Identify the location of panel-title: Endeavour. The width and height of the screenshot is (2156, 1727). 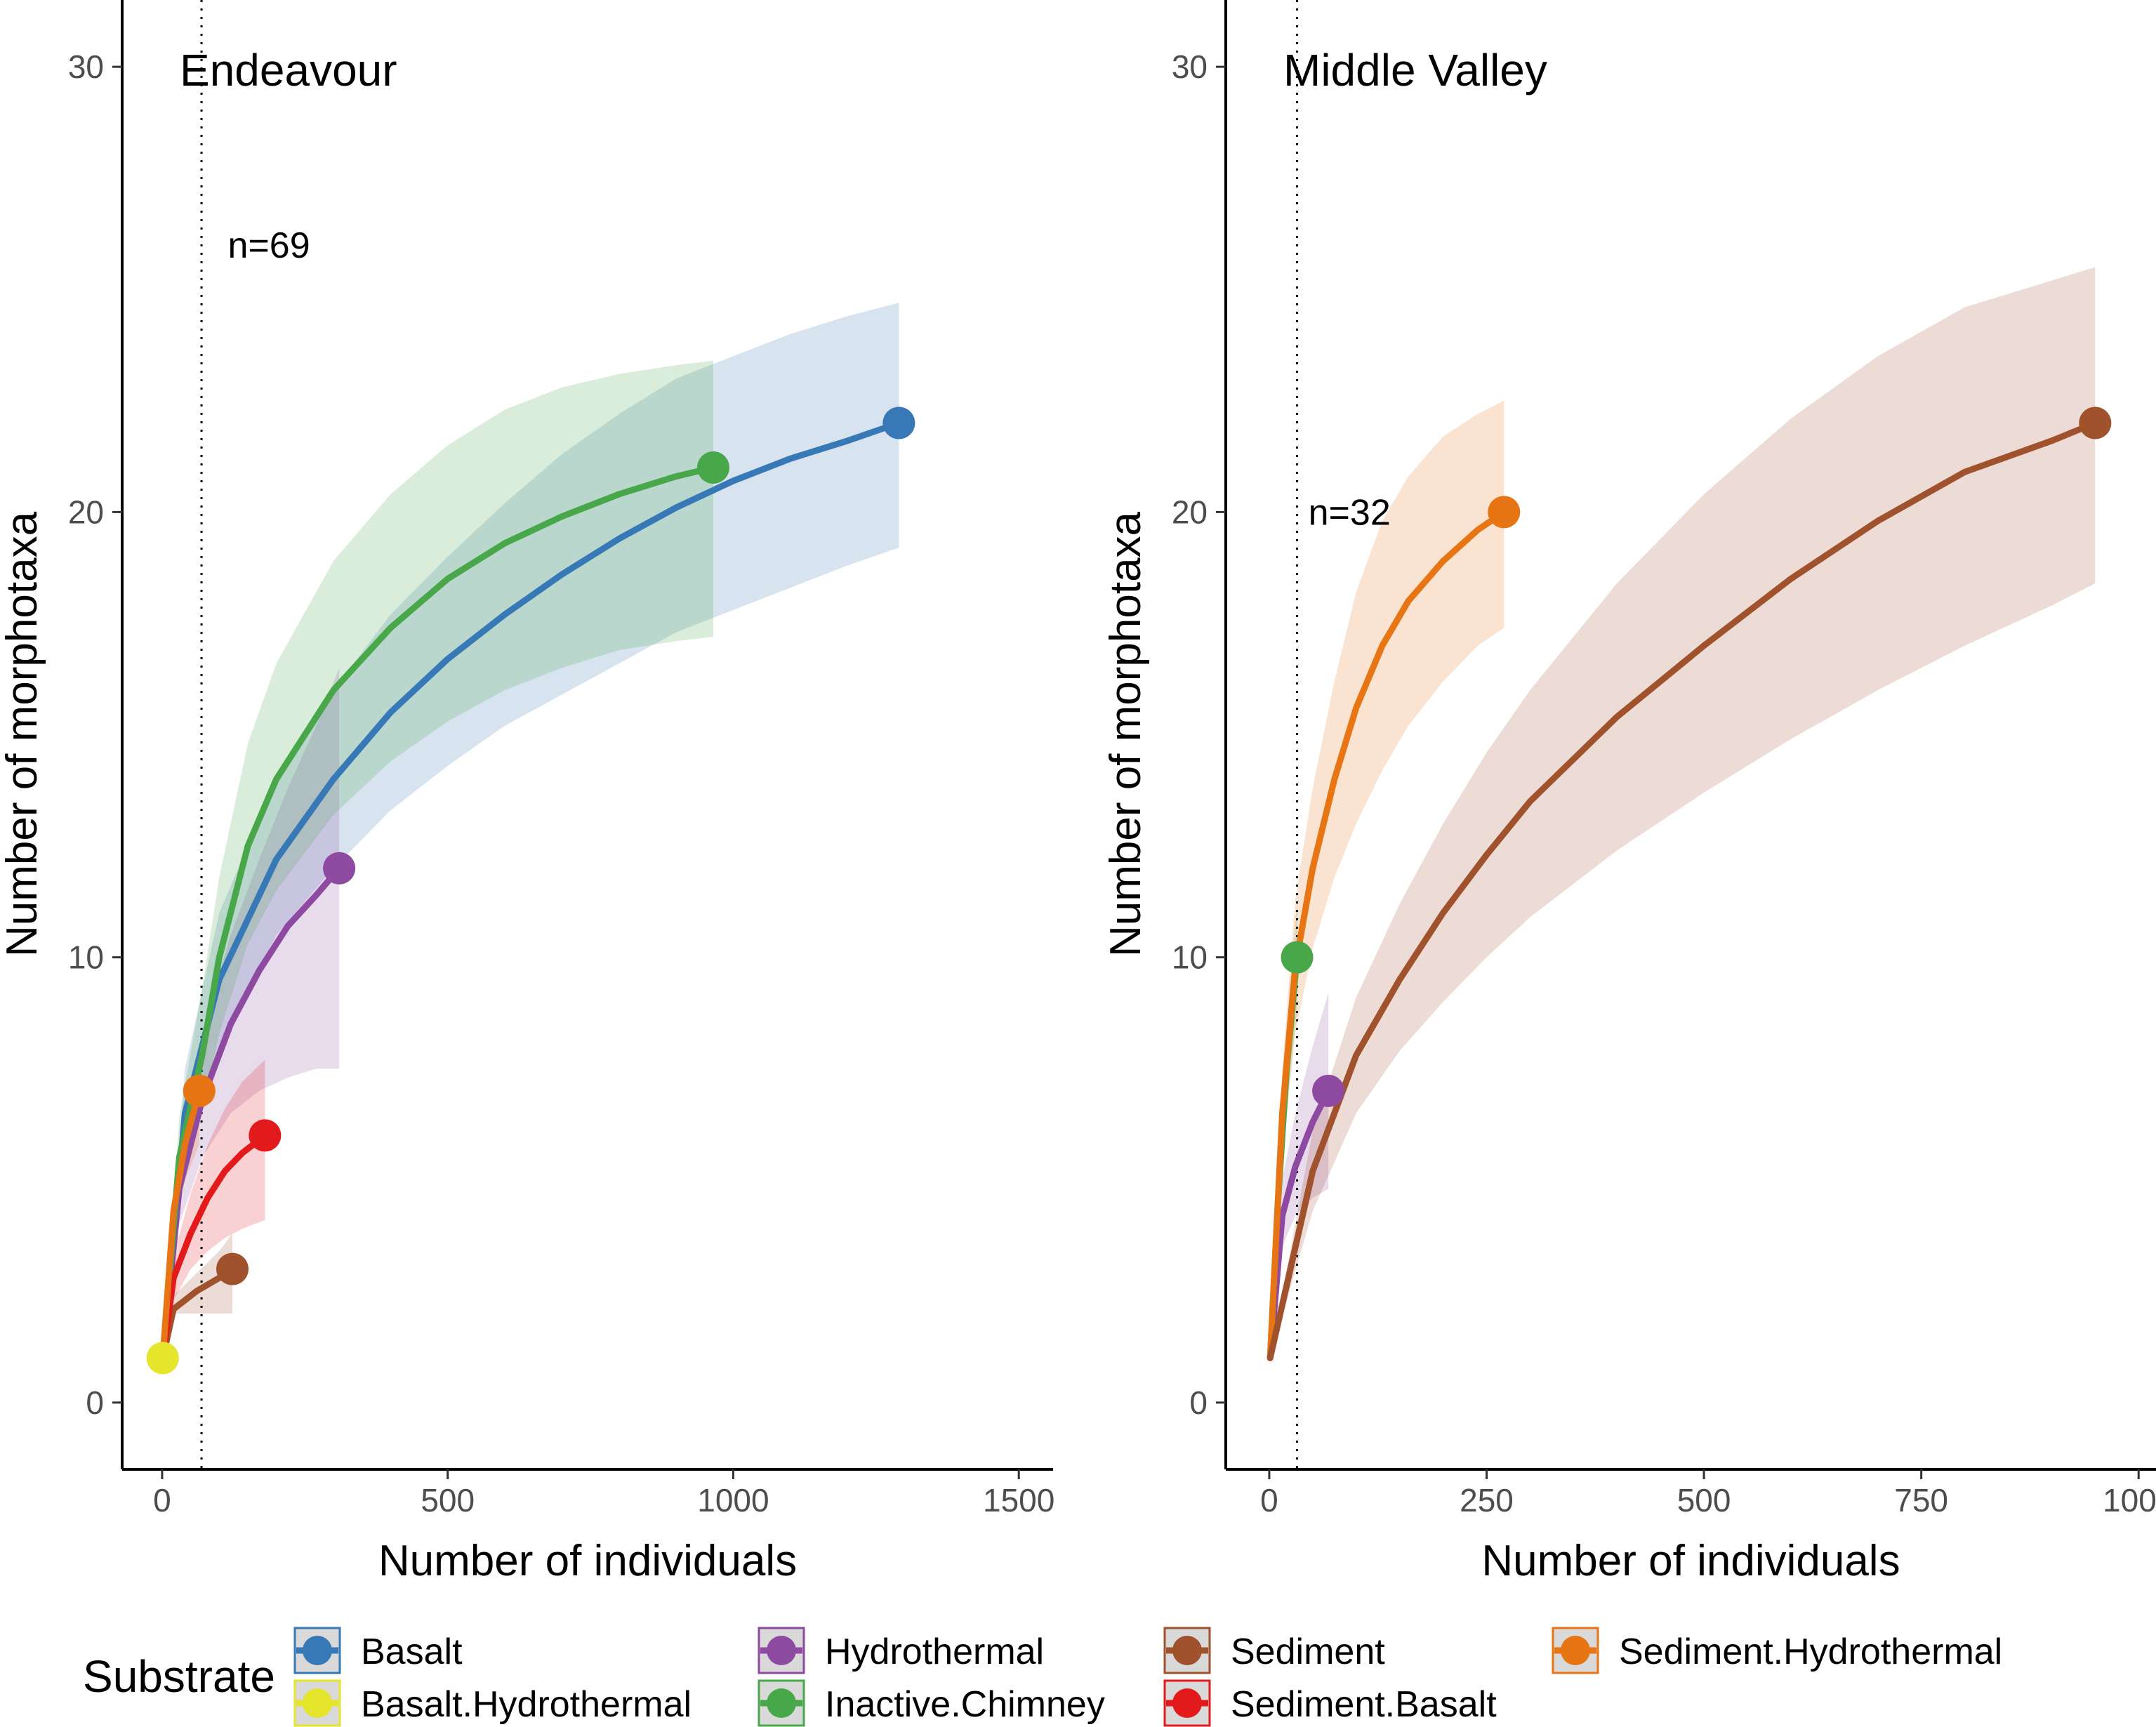
(288, 70).